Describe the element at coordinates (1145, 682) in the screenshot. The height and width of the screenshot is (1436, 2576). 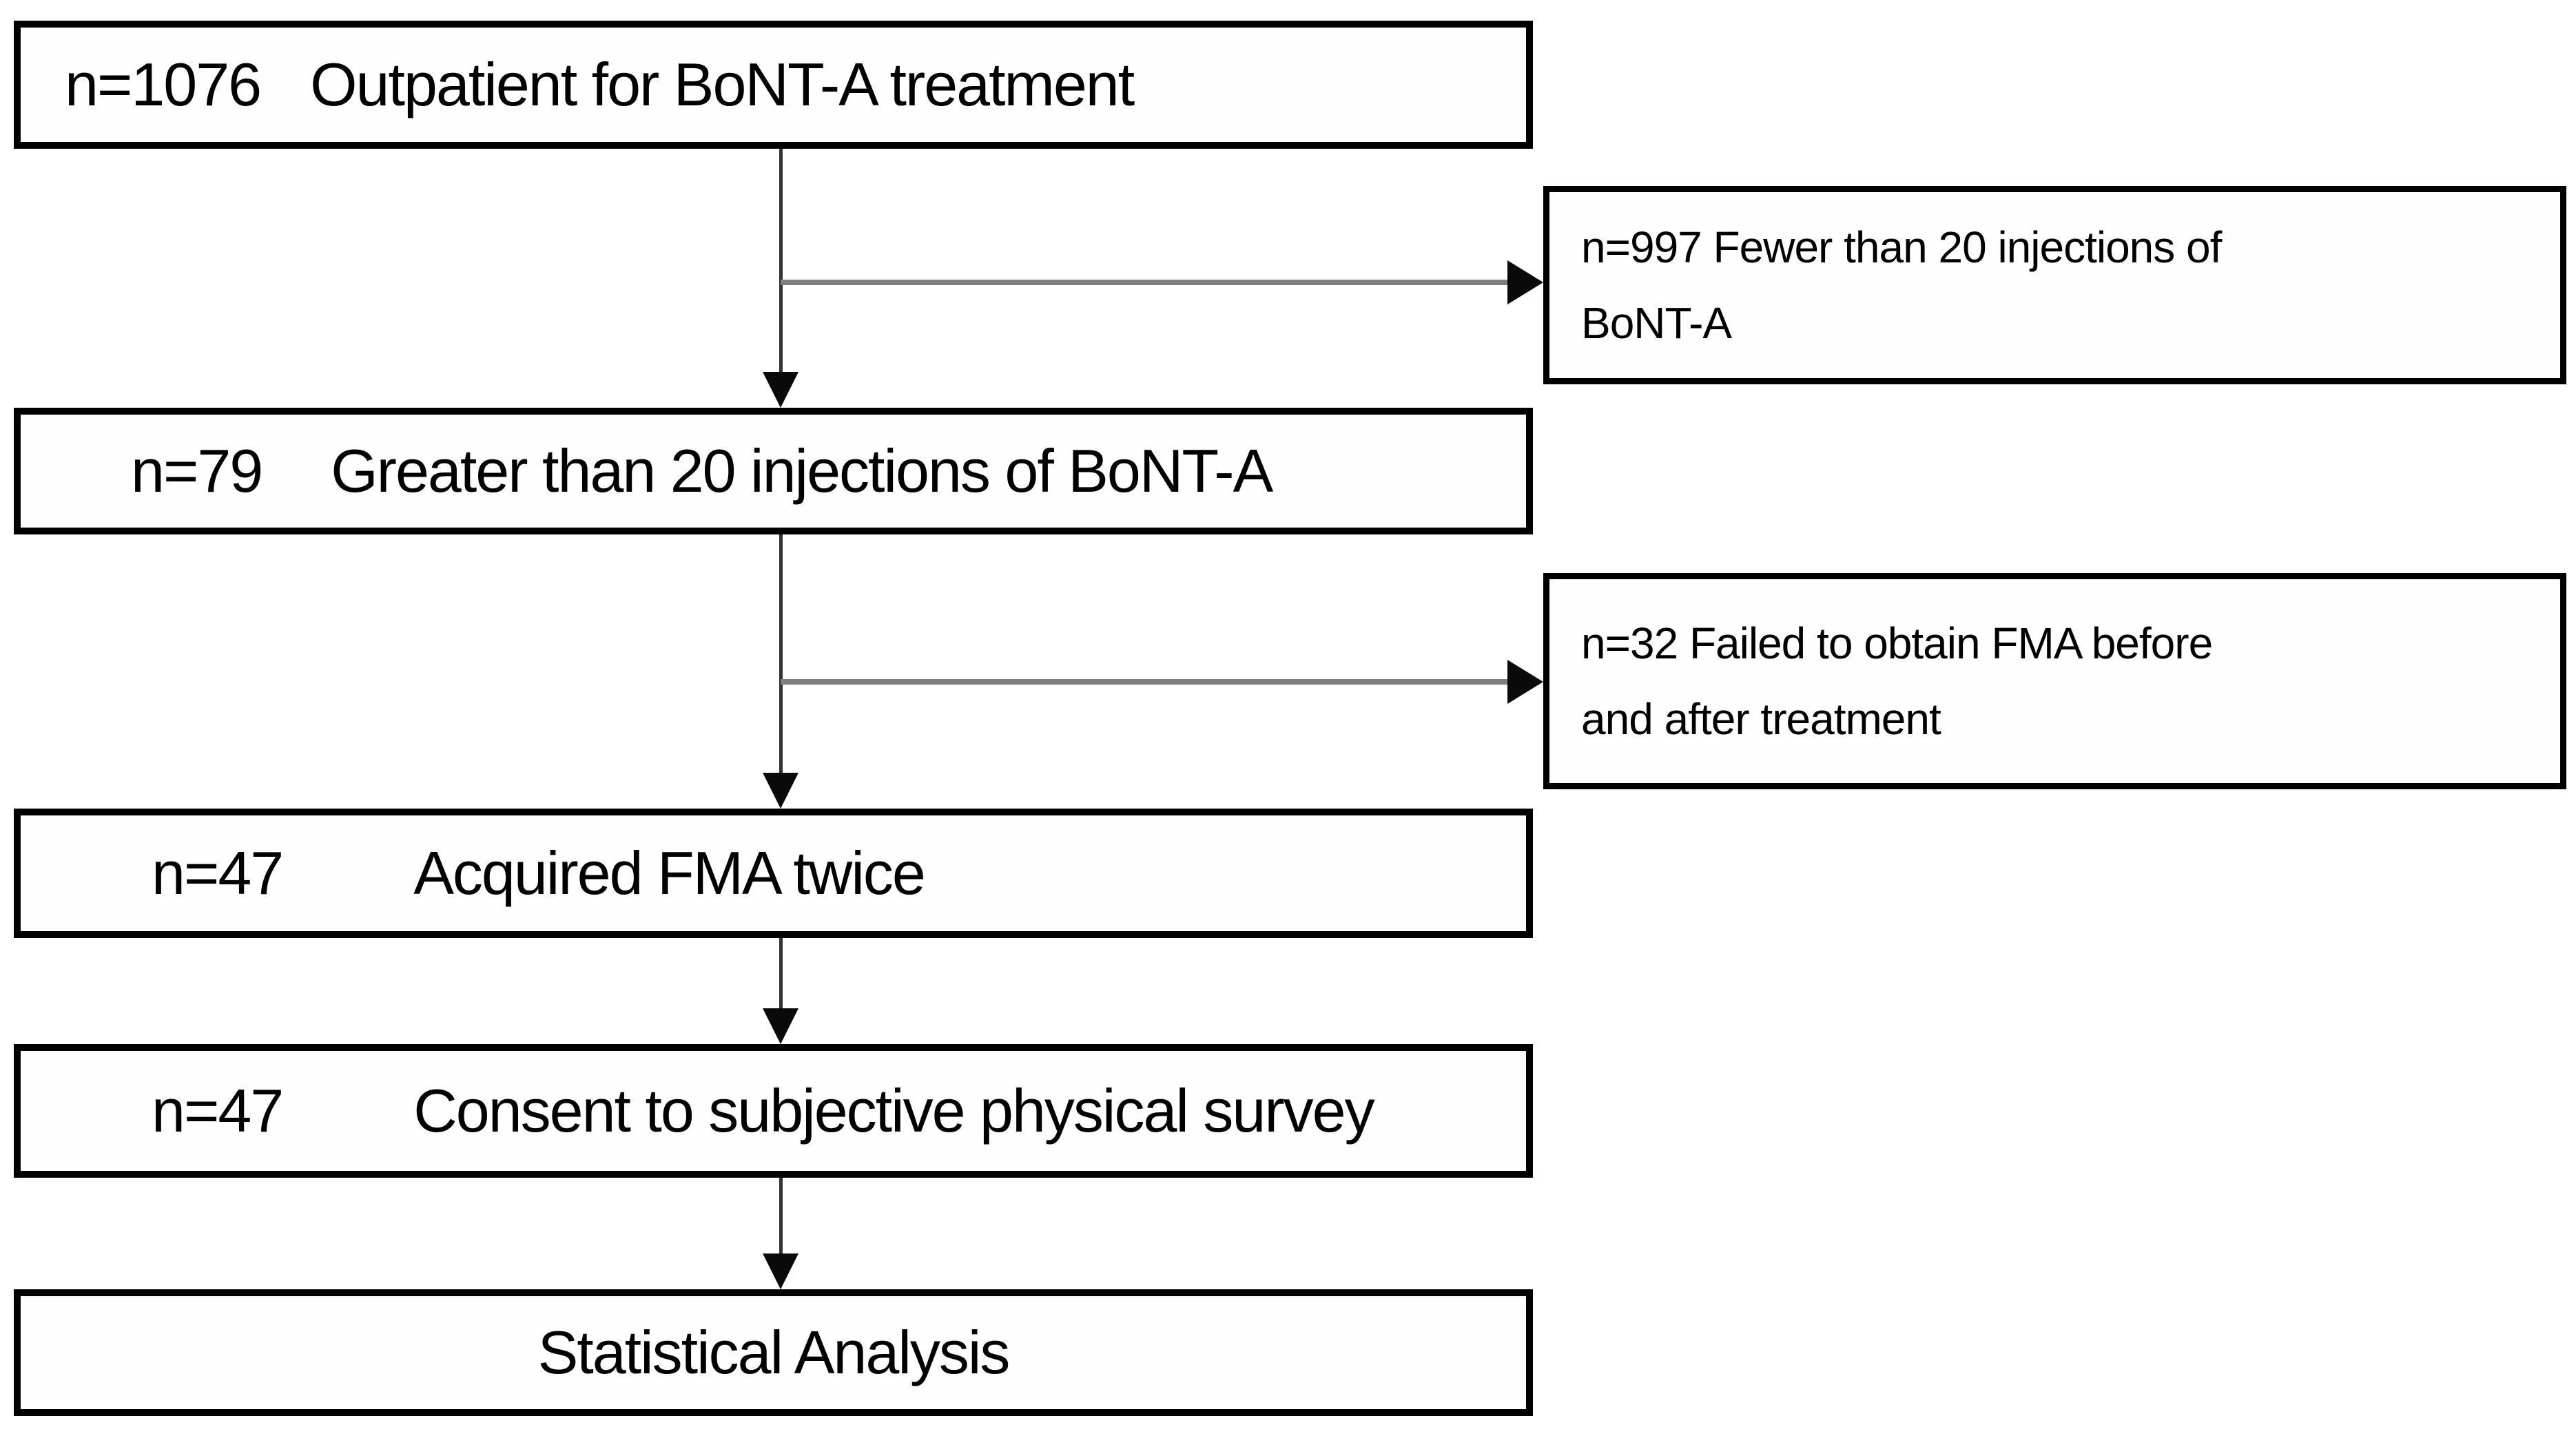
I see `branch-line-failed-fma` at that location.